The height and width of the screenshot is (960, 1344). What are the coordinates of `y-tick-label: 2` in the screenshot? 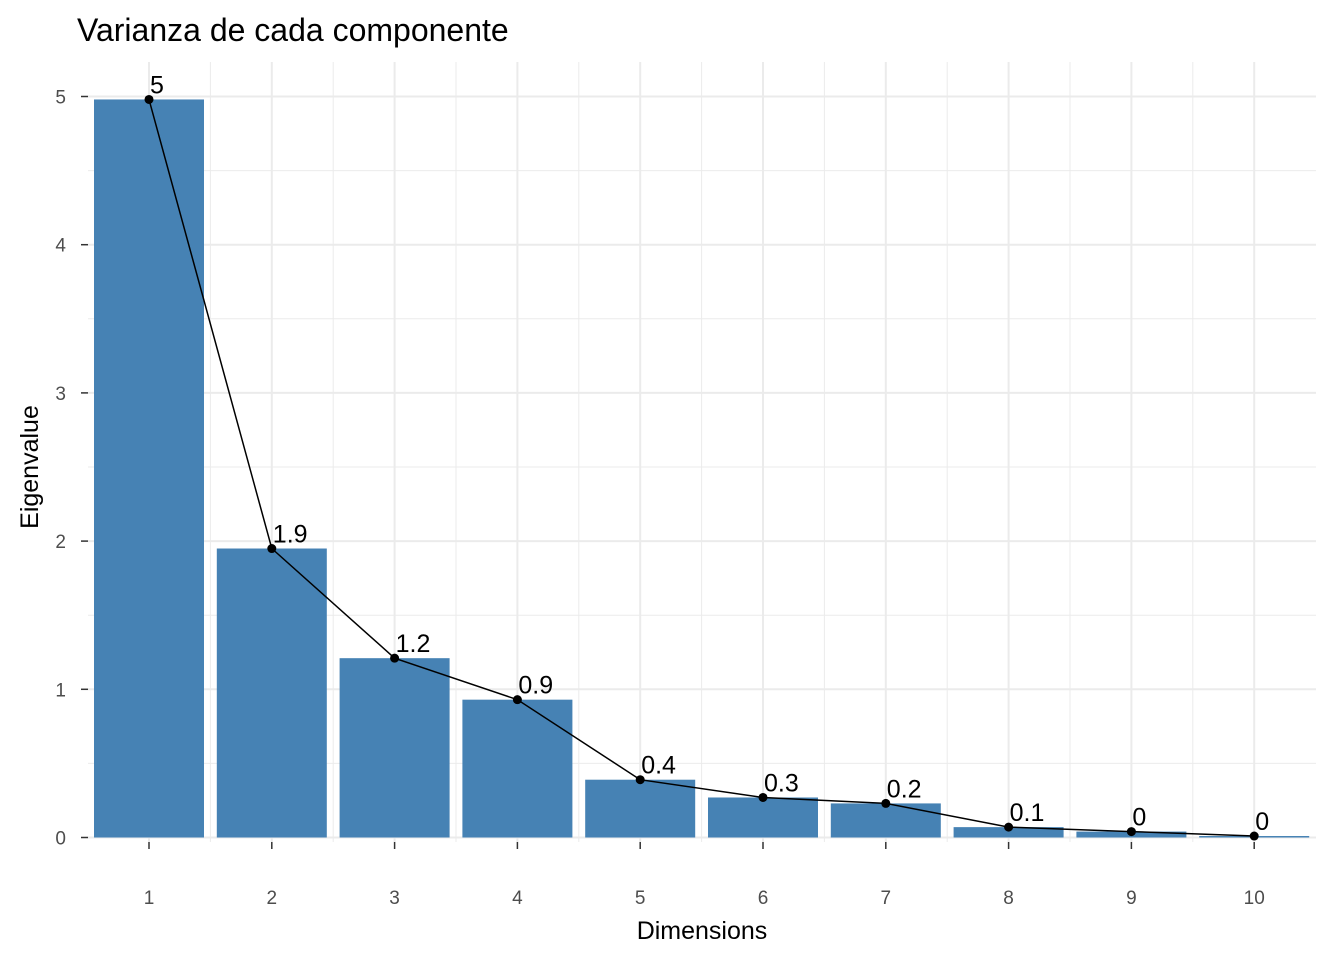 It's located at (60, 542).